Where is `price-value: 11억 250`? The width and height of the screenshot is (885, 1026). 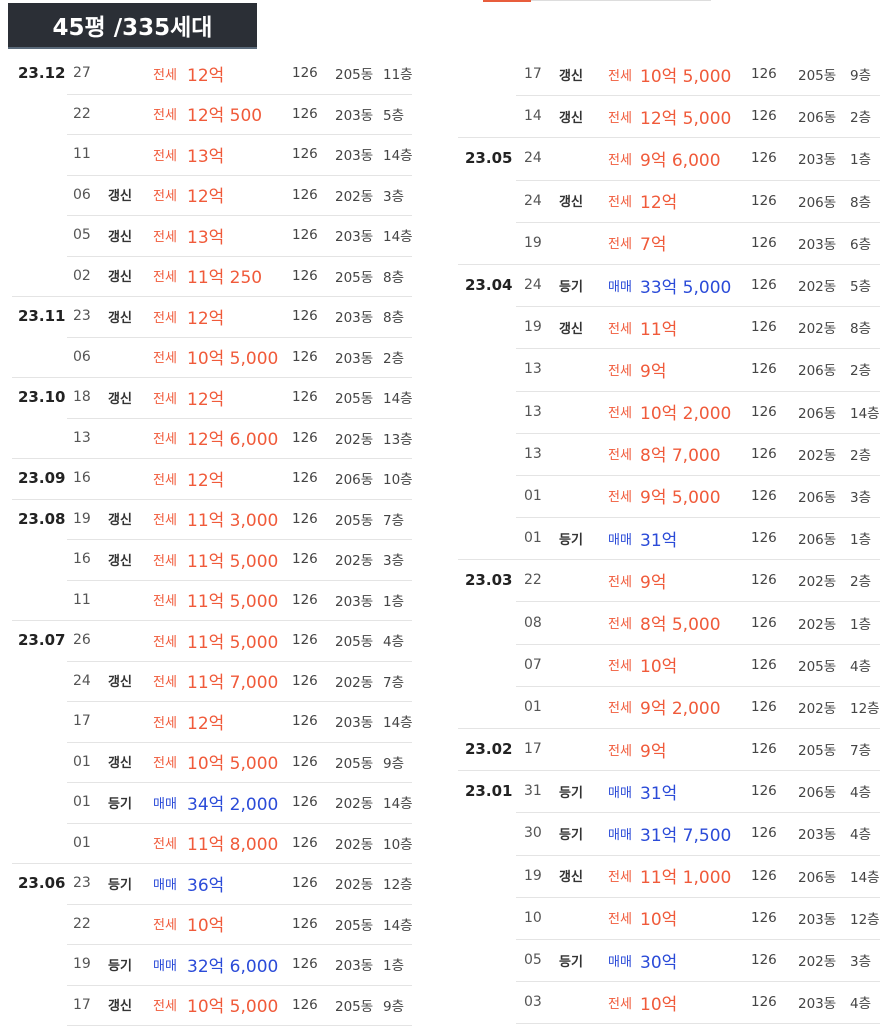
price-value: 11억 250 is located at coordinates (225, 278).